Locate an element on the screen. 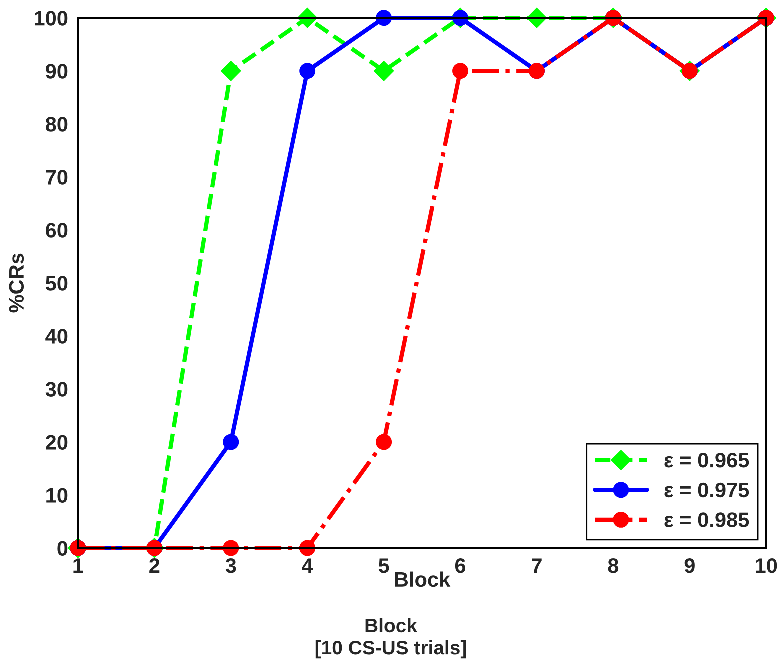 The width and height of the screenshot is (782, 671). x-tick-label: 3 is located at coordinates (231, 566).